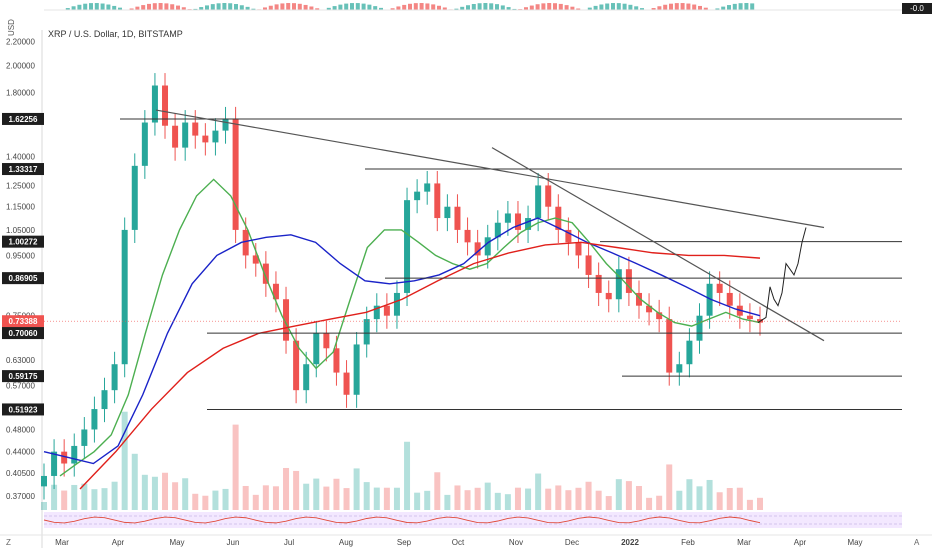 The image size is (932, 555). What do you see at coordinates (20, 230) in the screenshot?
I see `y-tick-label: 1.05000` at bounding box center [20, 230].